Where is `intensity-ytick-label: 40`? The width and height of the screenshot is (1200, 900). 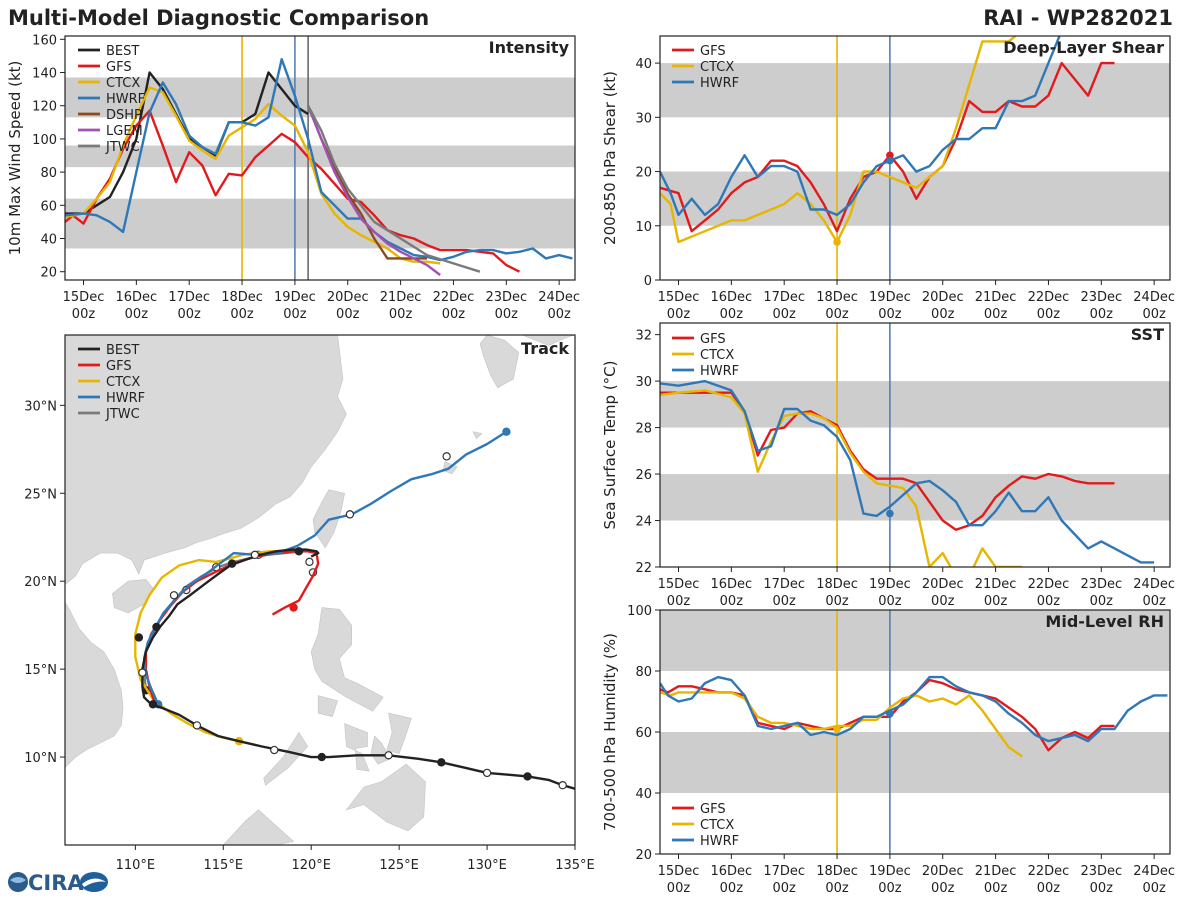 intensity-ytick-label: 40 is located at coordinates (48, 240).